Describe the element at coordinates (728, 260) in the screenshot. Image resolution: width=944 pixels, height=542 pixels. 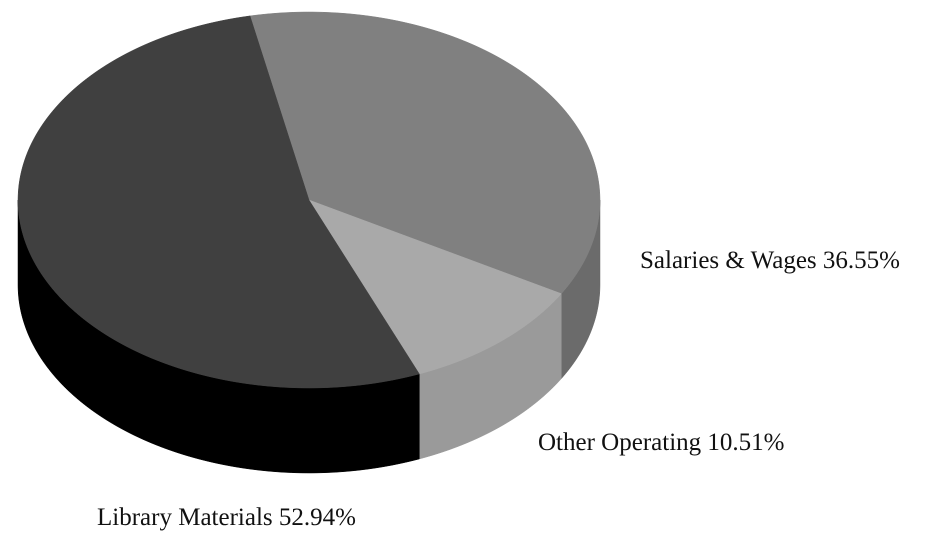
I see `category-label: Salaries & Wages` at that location.